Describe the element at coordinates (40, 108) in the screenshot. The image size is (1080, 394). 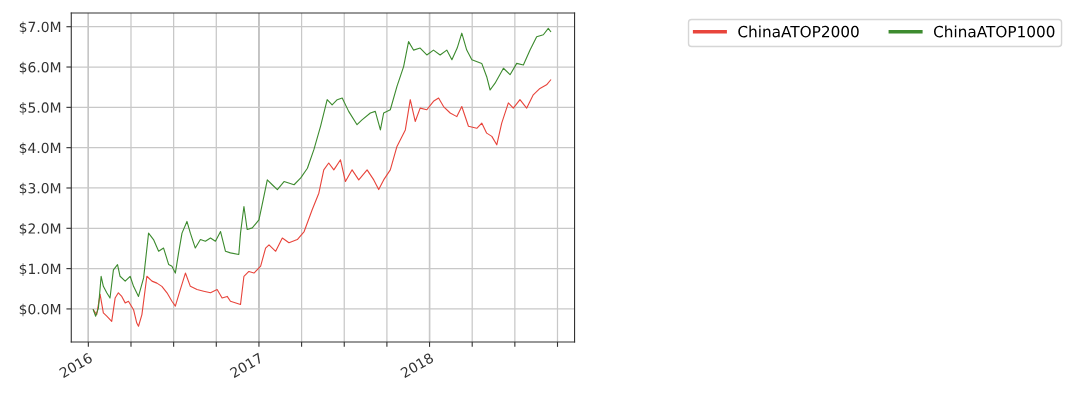
I see `y-tick-label: $5.0M` at that location.